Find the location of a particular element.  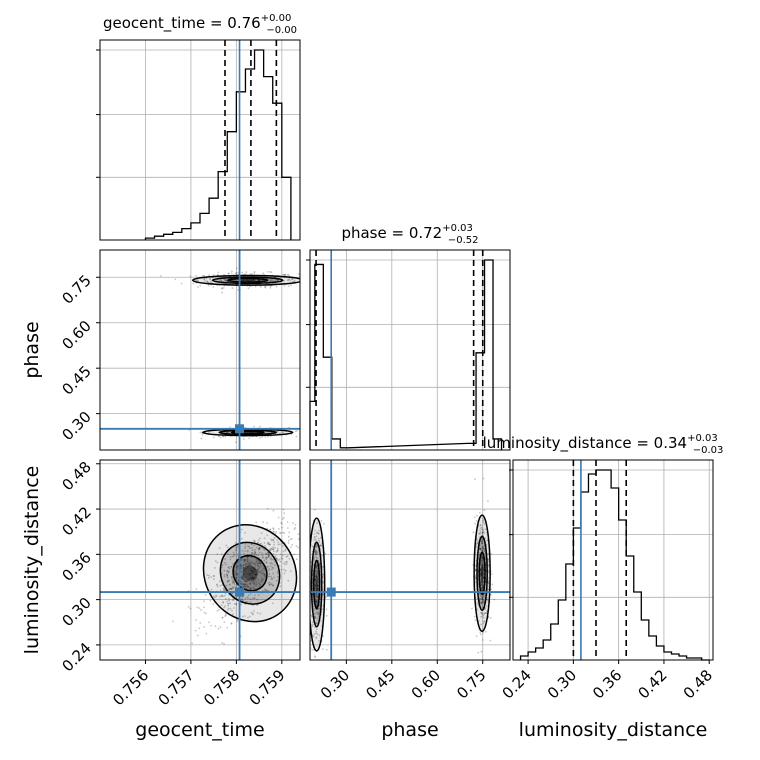

histogram-luminosity_distance is located at coordinates (614, 565).